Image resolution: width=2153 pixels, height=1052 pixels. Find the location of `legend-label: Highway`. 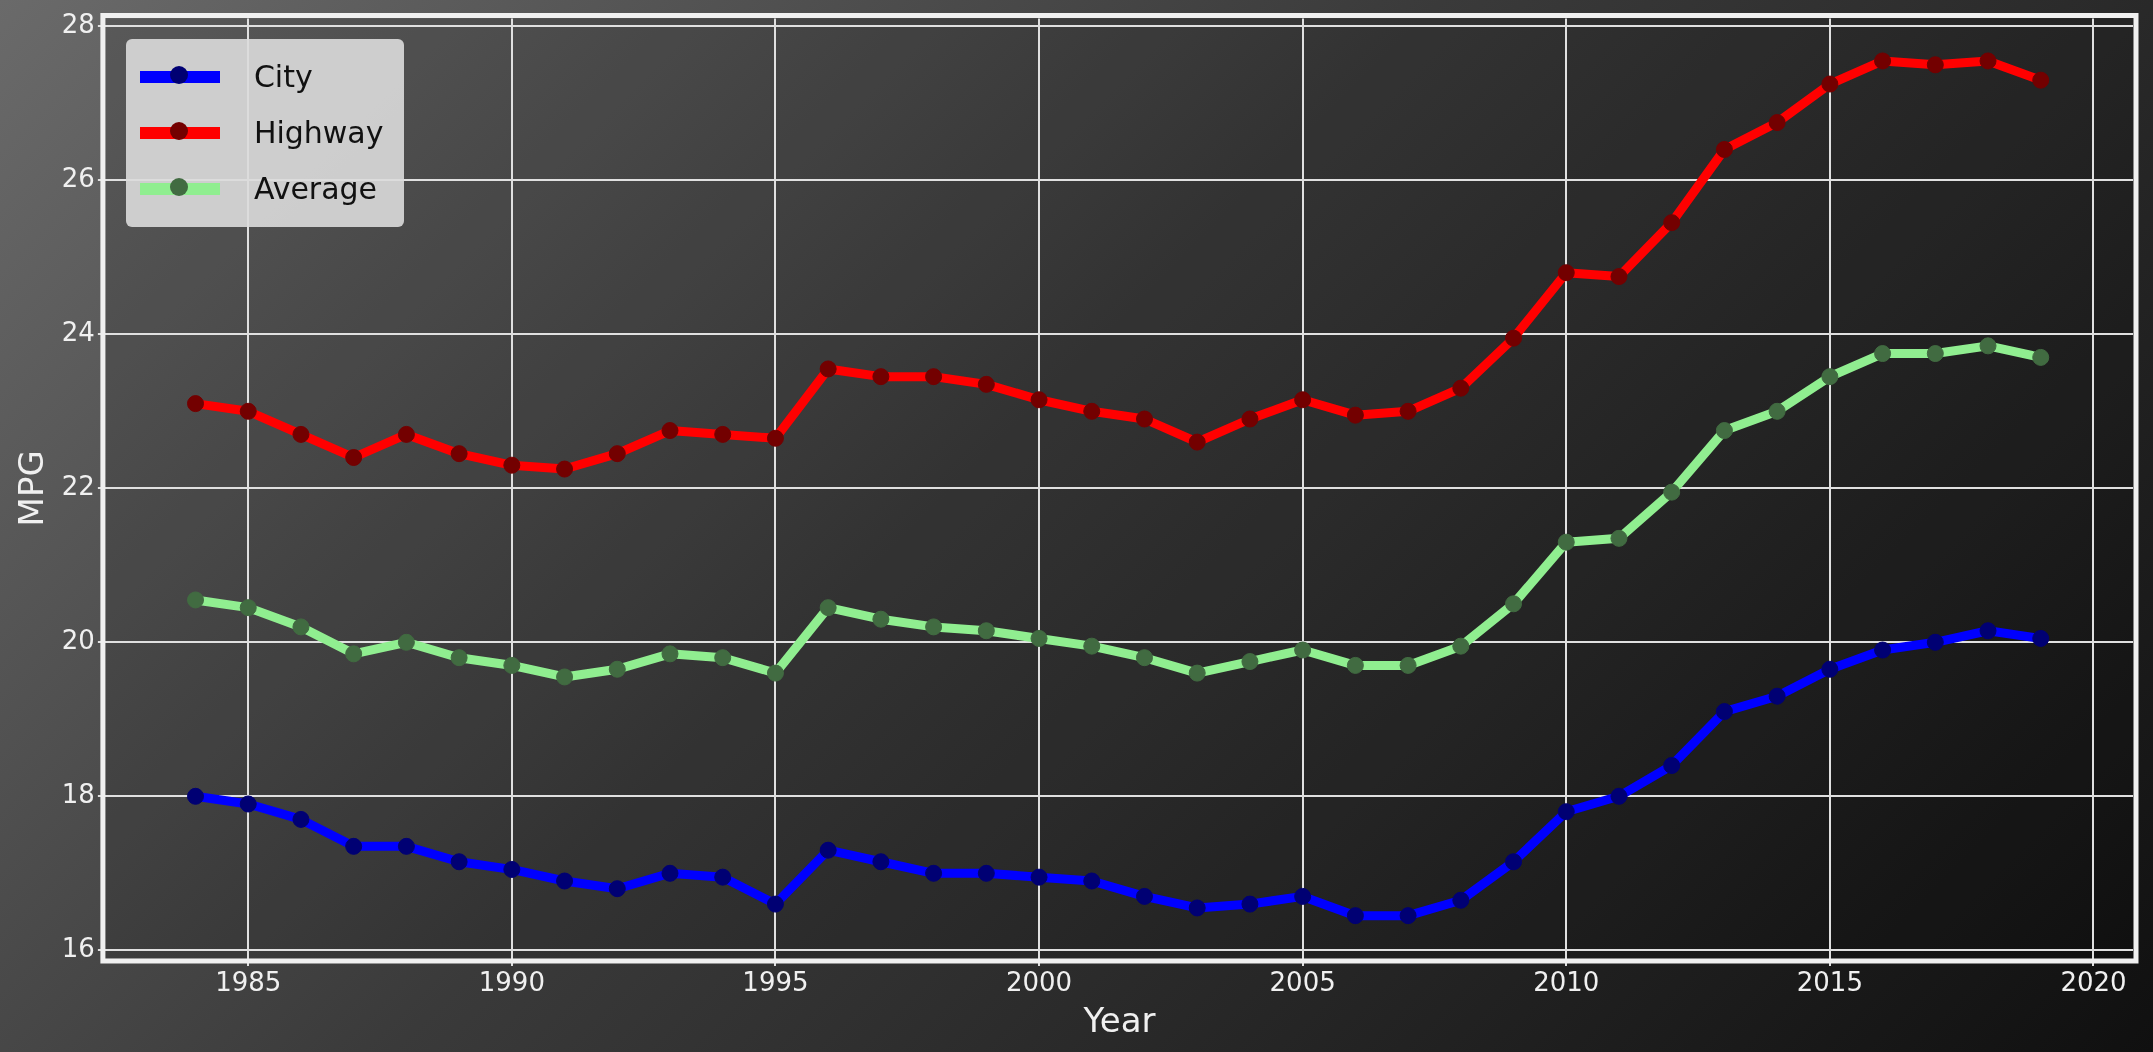

legend-label: Highway is located at coordinates (318, 133).